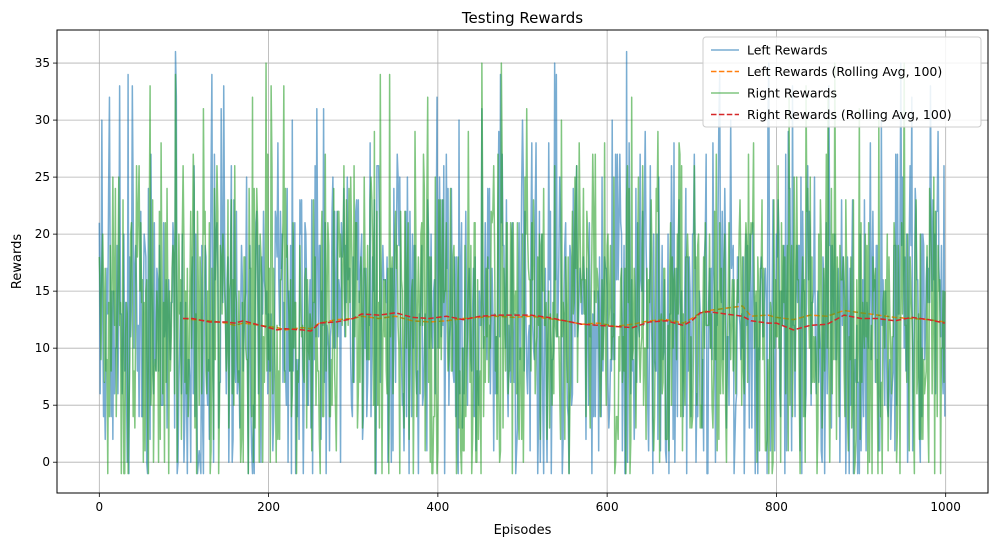 This screenshot has width=996, height=547. I want to click on x-tick-label: 400, so click(437, 507).